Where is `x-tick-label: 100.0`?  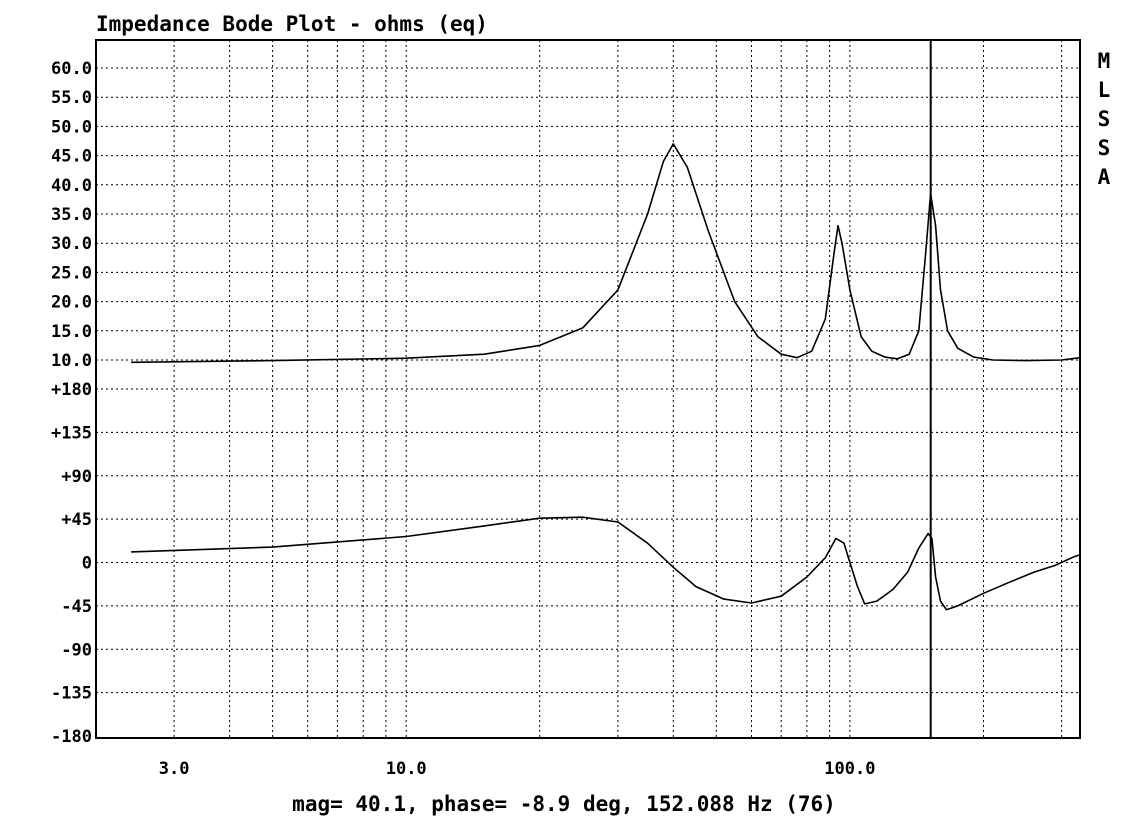 x-tick-label: 100.0 is located at coordinates (849, 769).